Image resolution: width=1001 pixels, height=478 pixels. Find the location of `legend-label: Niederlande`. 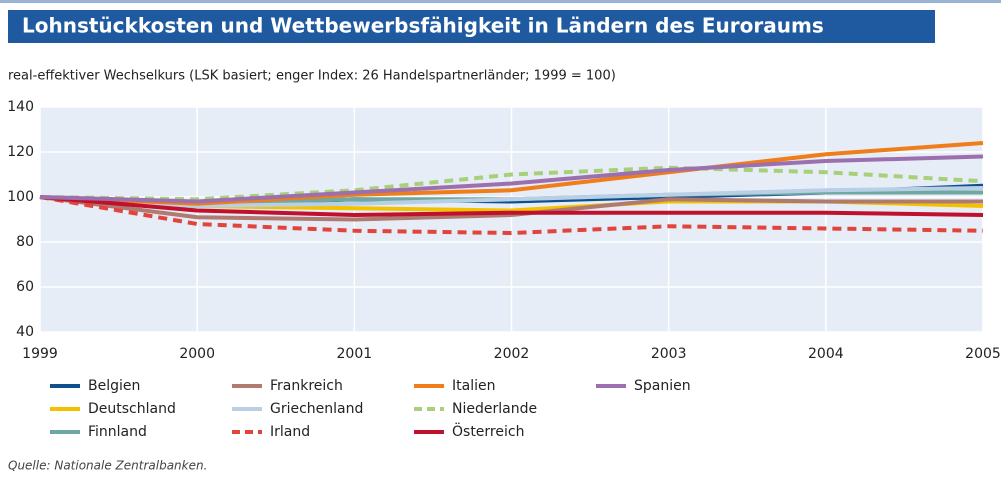

legend-label: Niederlande is located at coordinates (494, 409).